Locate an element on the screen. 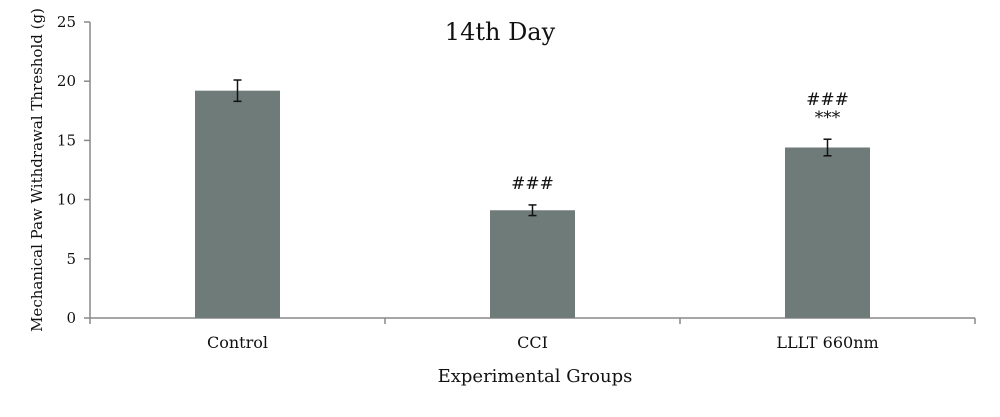  y-tick-label: 25 is located at coordinates (66, 22).